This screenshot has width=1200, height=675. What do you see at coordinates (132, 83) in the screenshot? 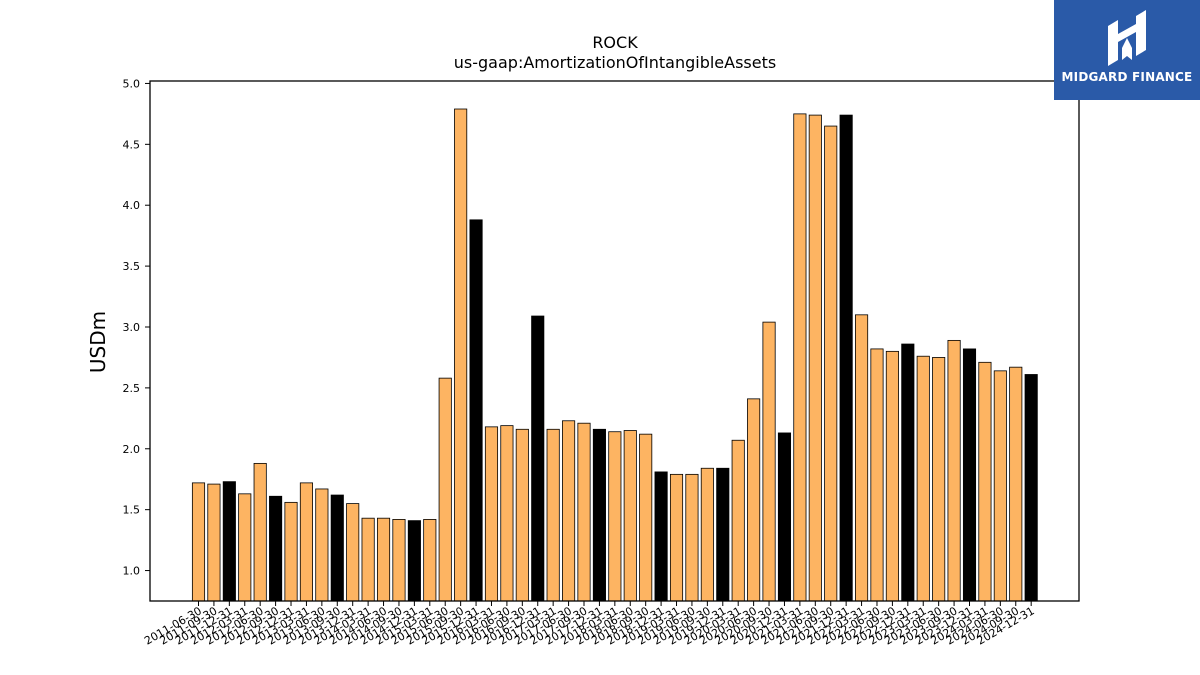
I see `y-tick-label: 5.0` at bounding box center [132, 83].